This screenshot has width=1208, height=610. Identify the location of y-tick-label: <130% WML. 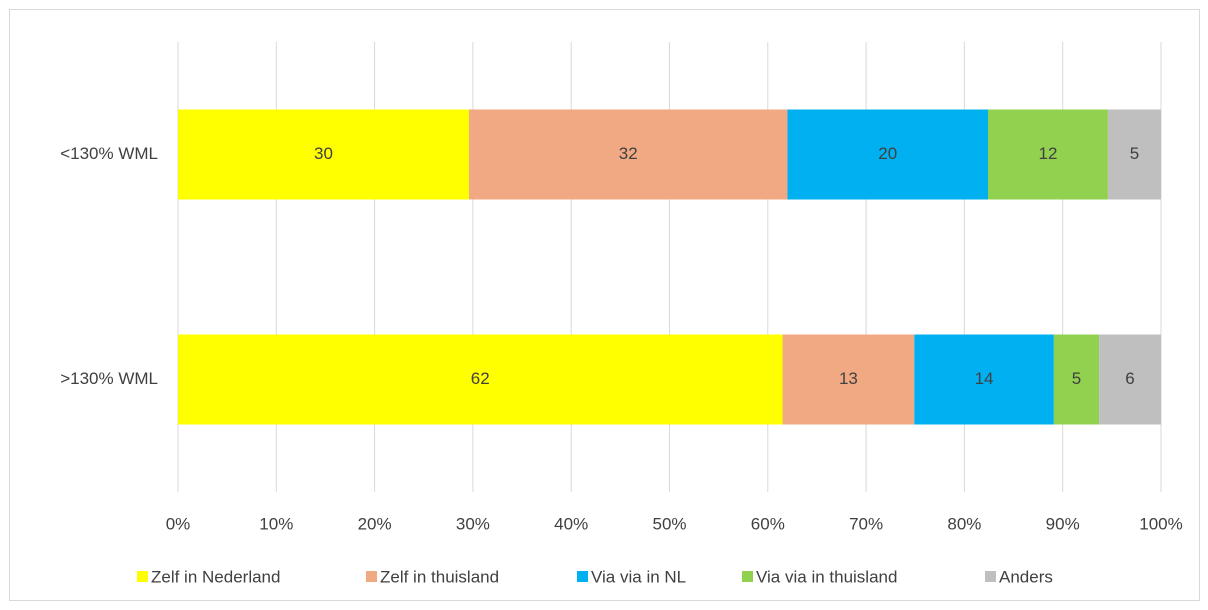
(109, 153).